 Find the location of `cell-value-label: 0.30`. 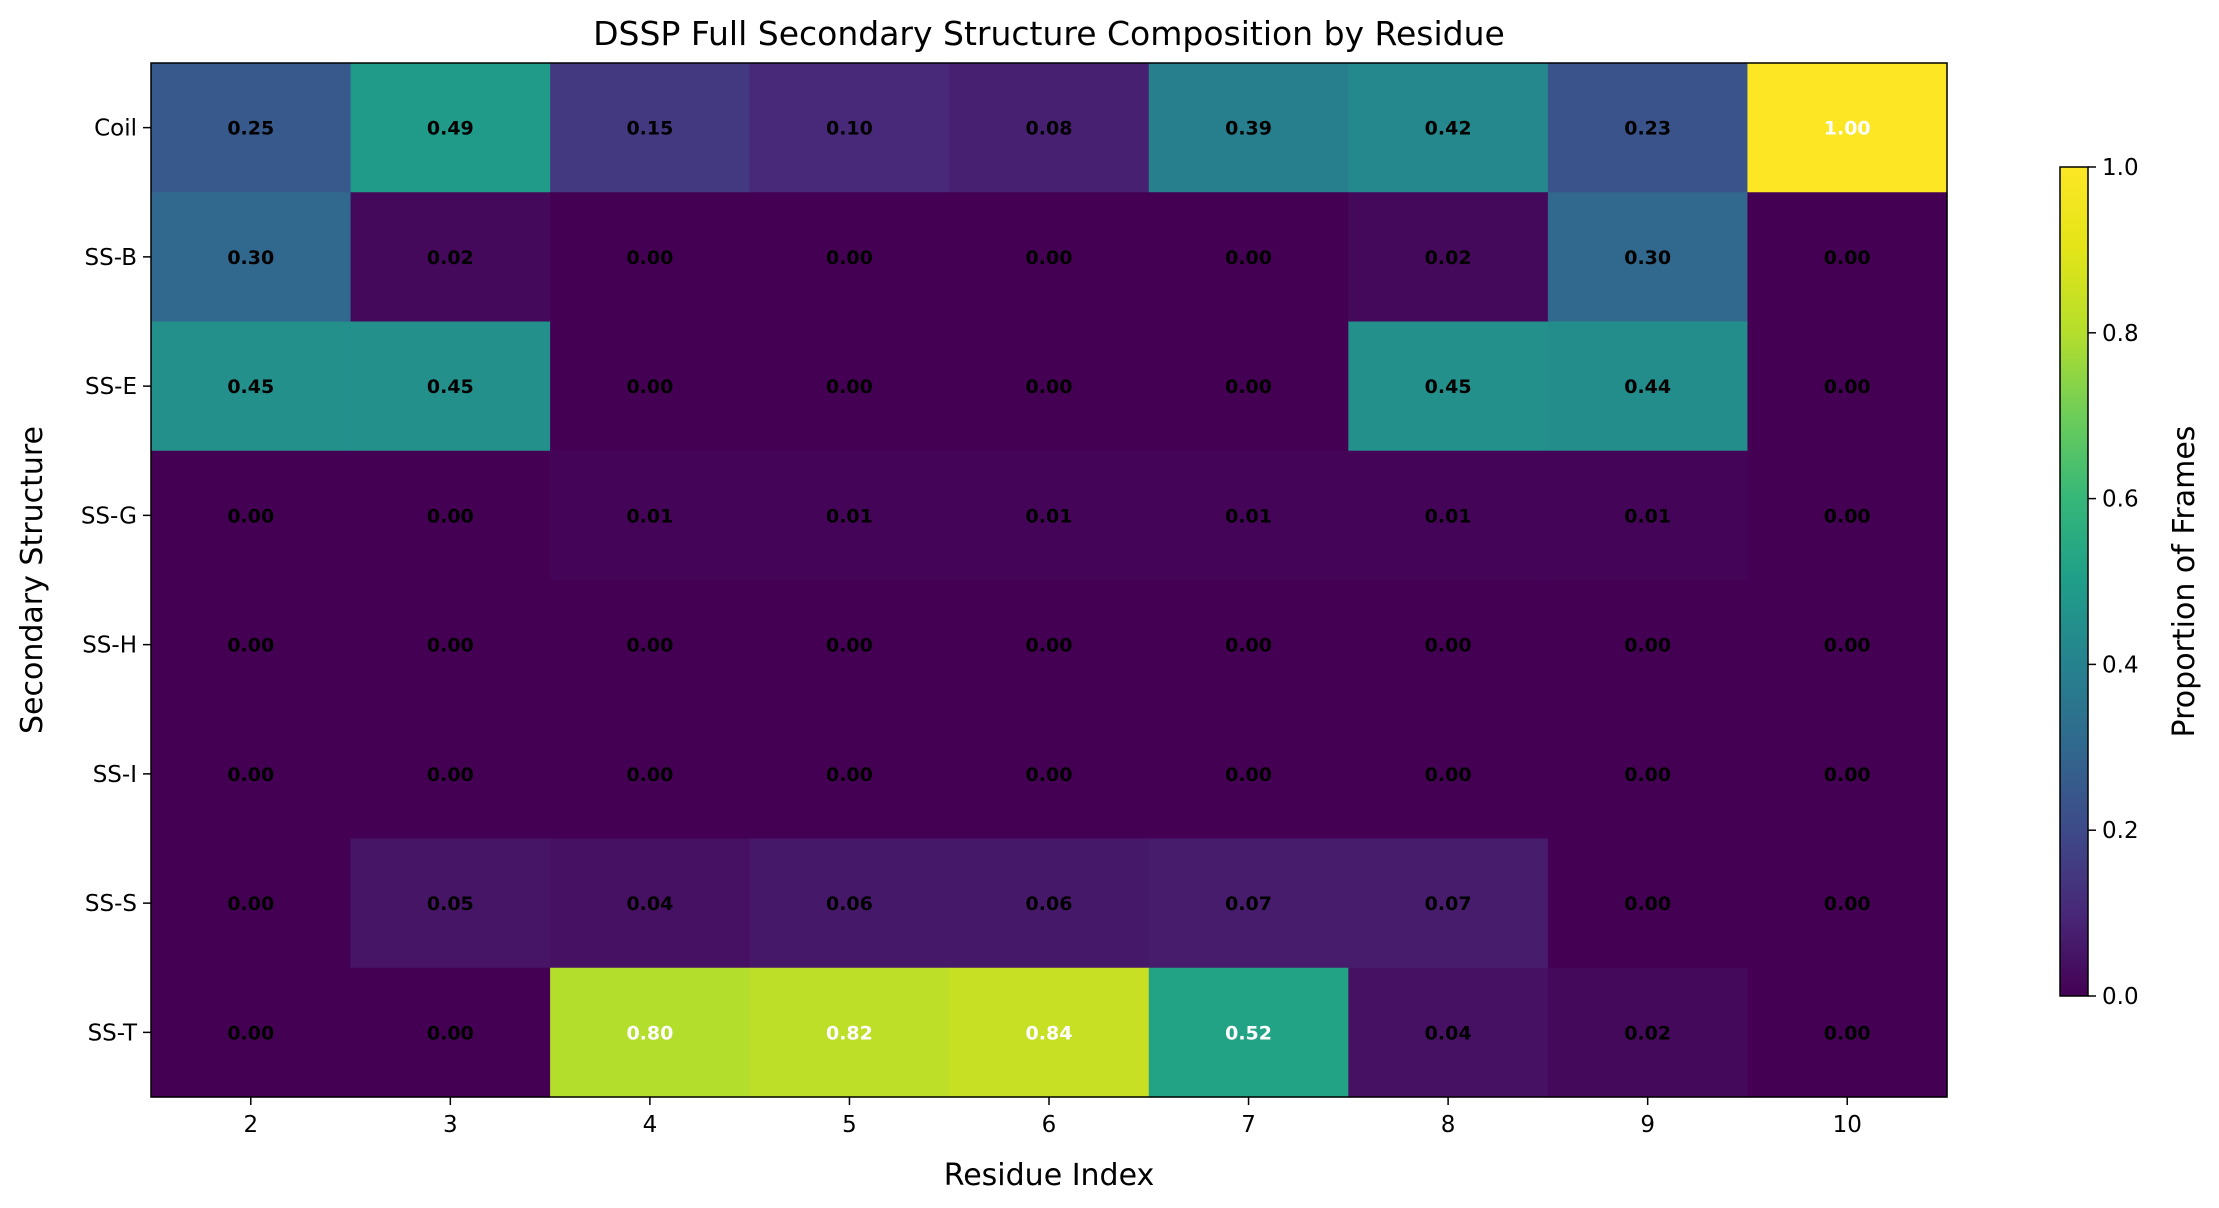

cell-value-label: 0.30 is located at coordinates (1647, 258).